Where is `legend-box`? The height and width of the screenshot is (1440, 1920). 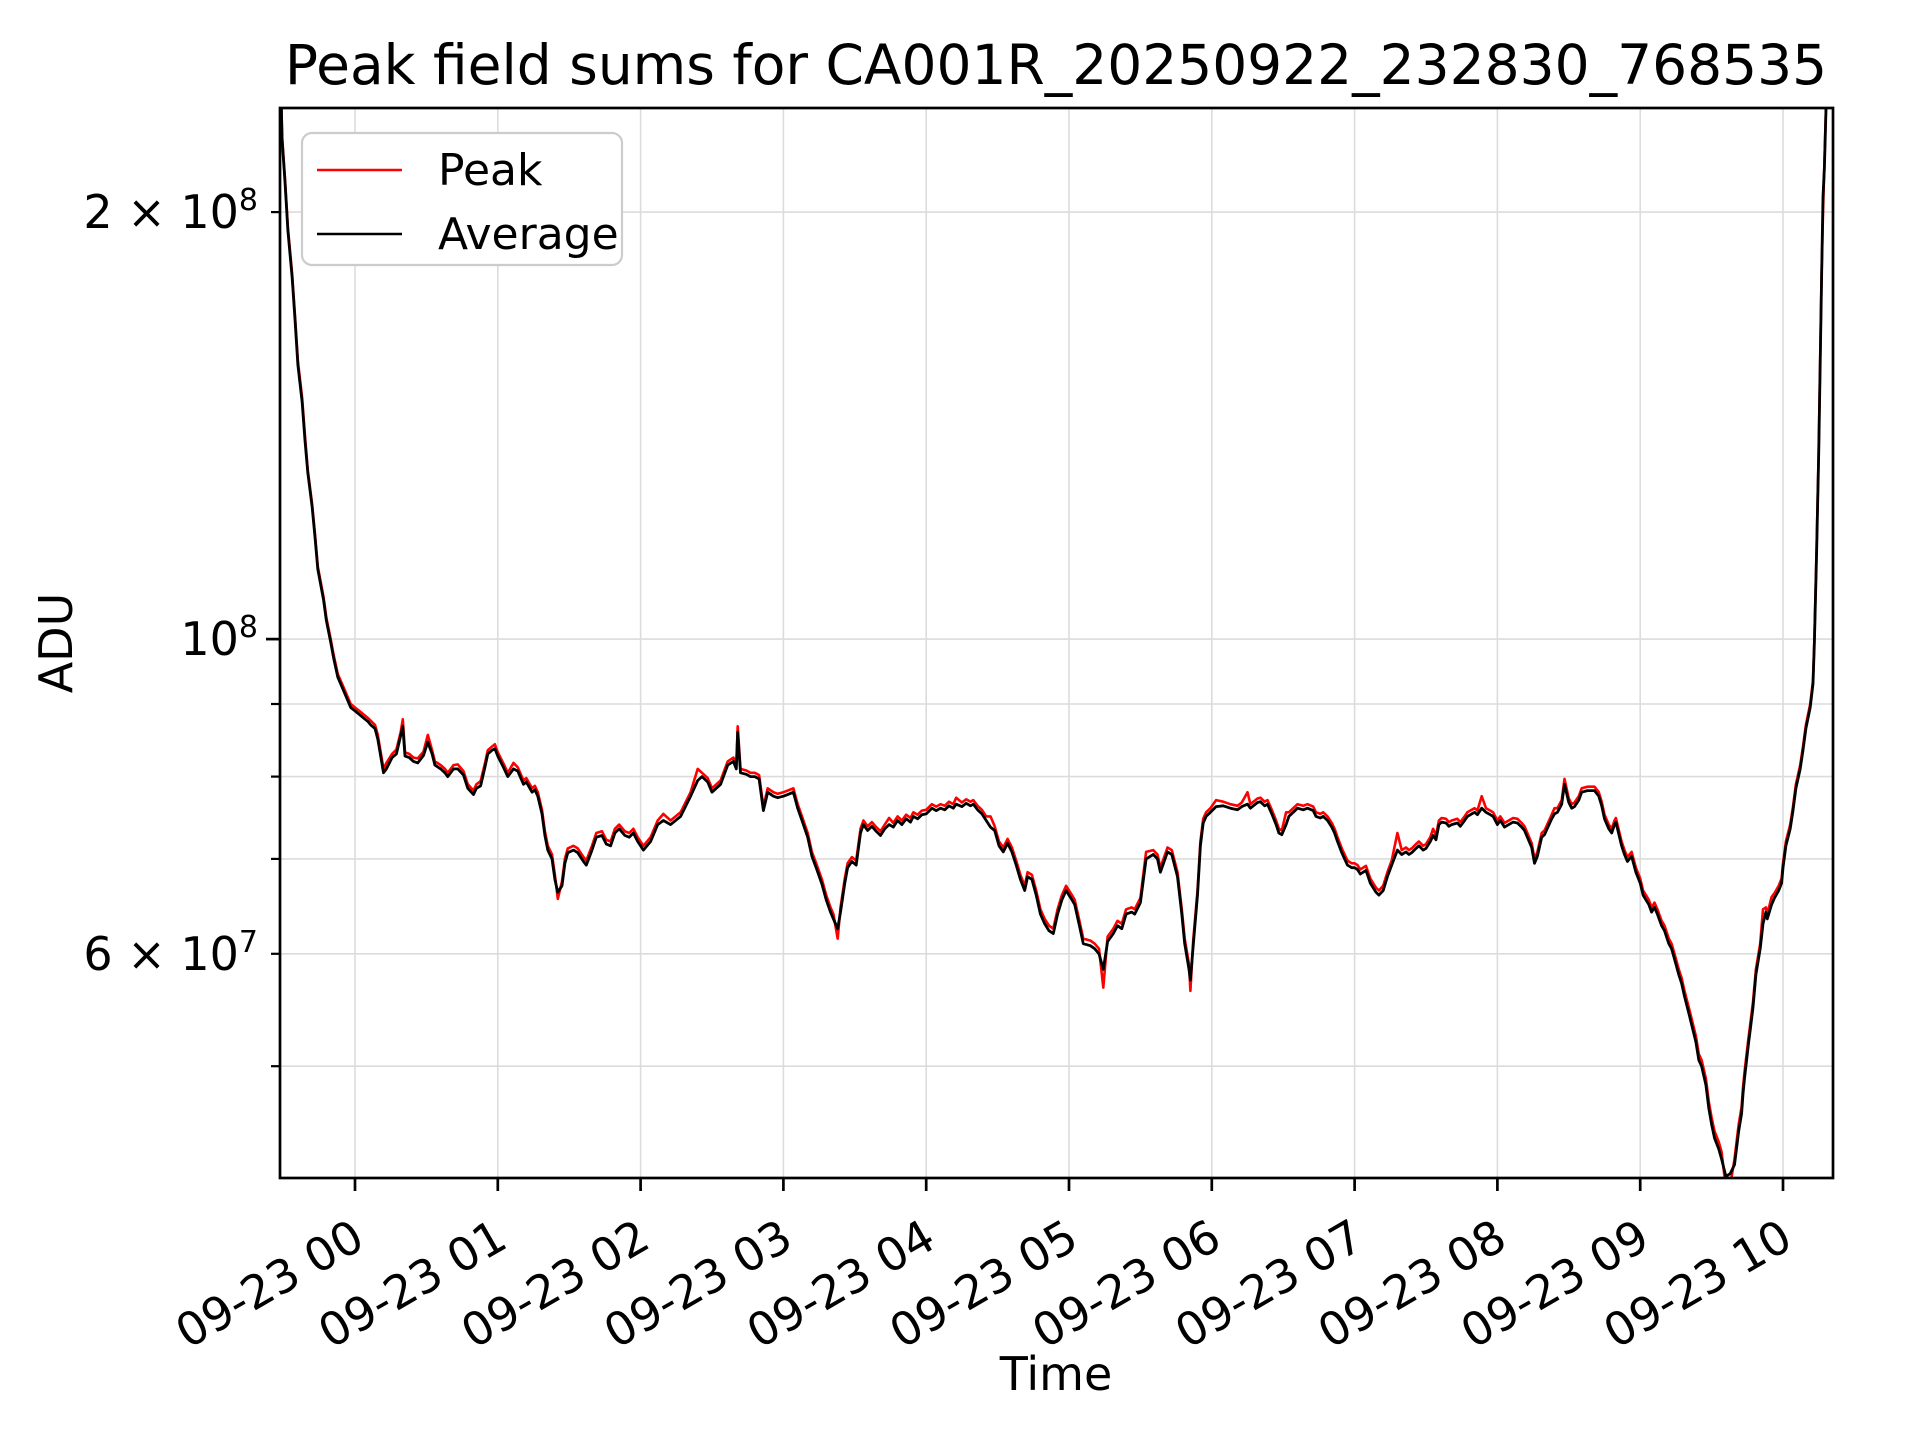 legend-box is located at coordinates (462, 199).